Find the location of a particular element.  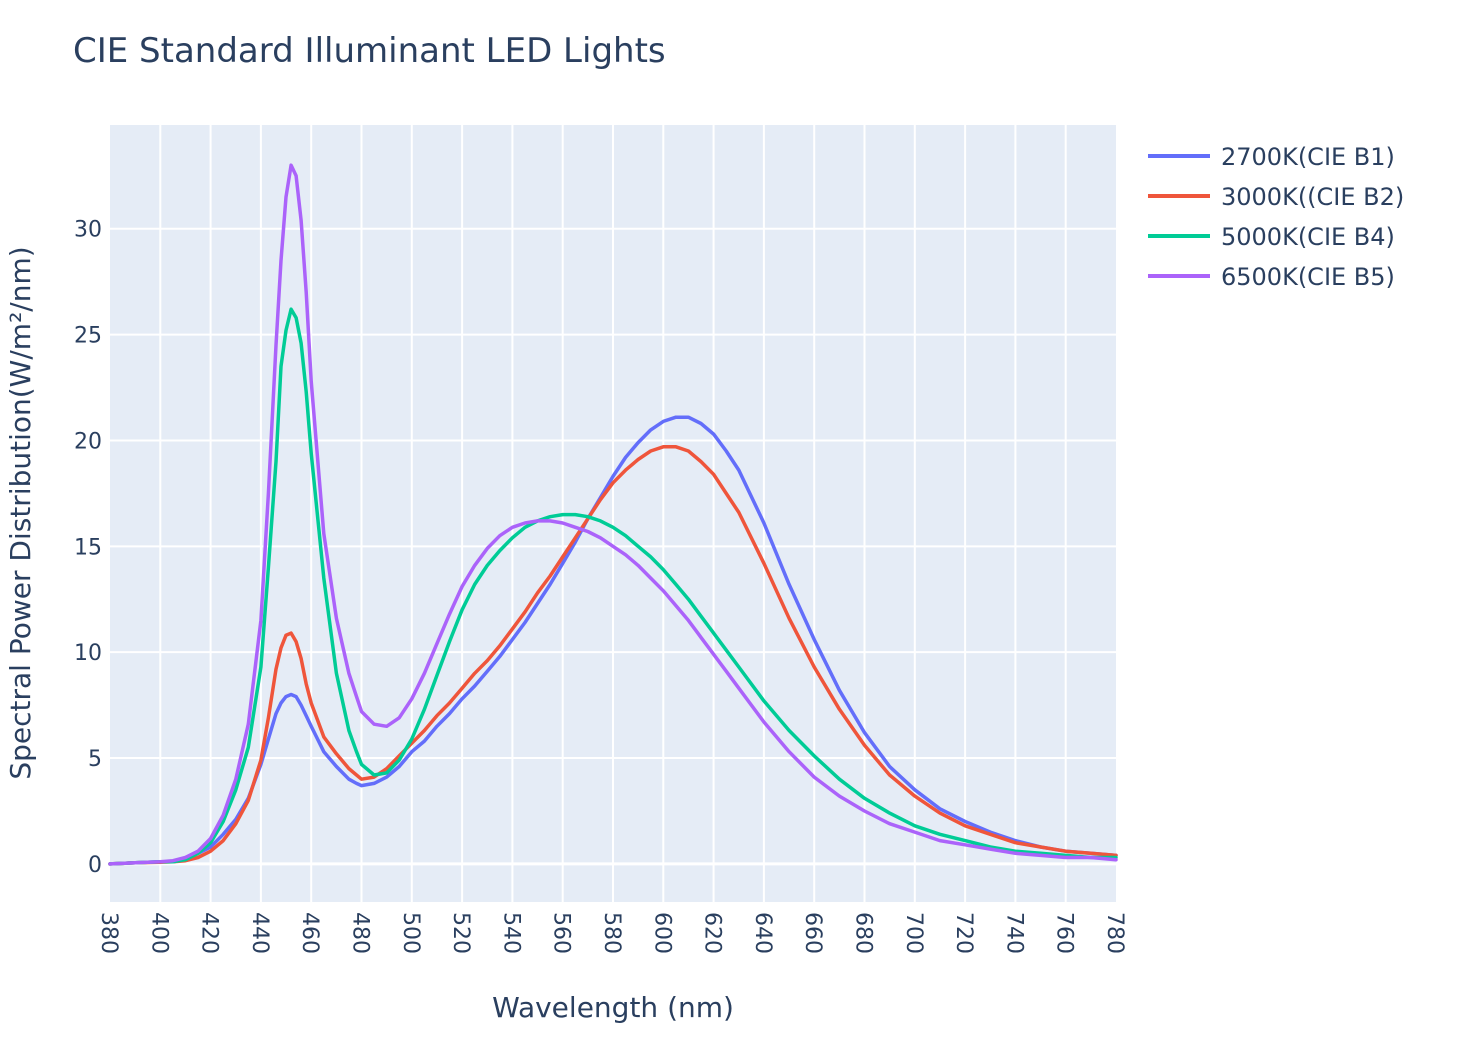

y-tick-label: 15 is located at coordinates (88, 547).